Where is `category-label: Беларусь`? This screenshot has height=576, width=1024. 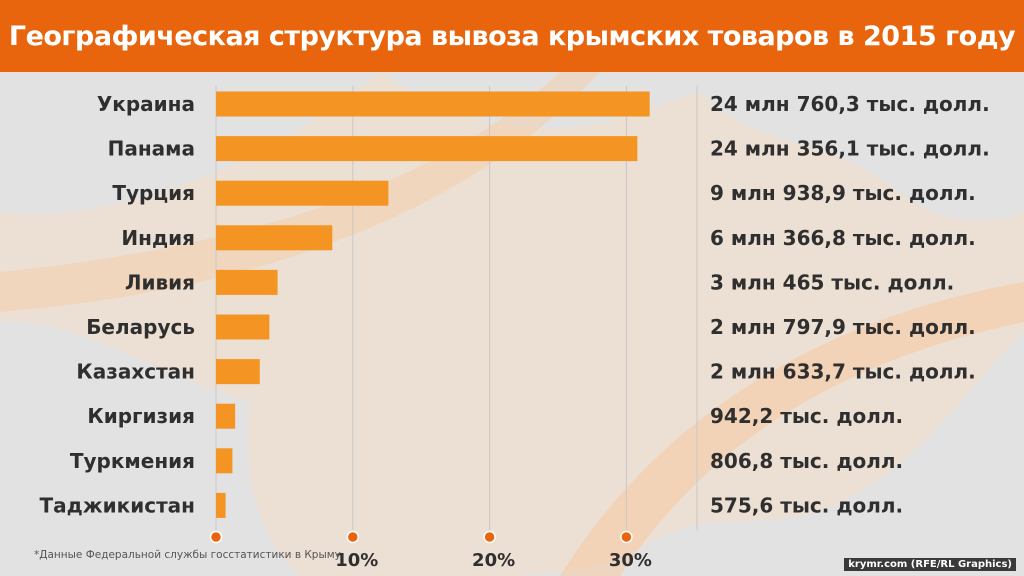 category-label: Беларусь is located at coordinates (140, 327).